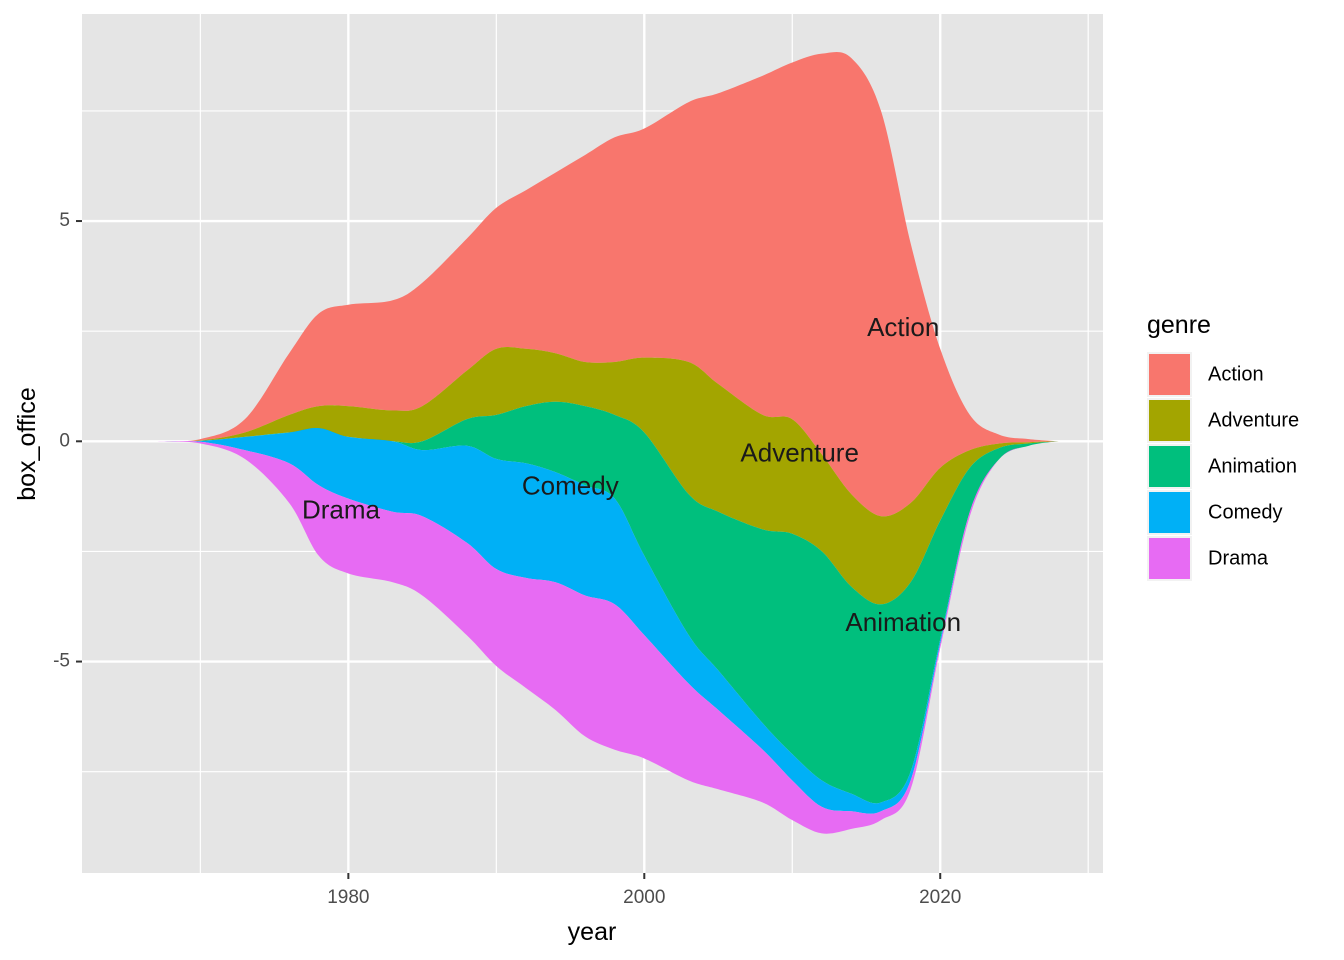  I want to click on stream-label-action: Action, so click(903, 327).